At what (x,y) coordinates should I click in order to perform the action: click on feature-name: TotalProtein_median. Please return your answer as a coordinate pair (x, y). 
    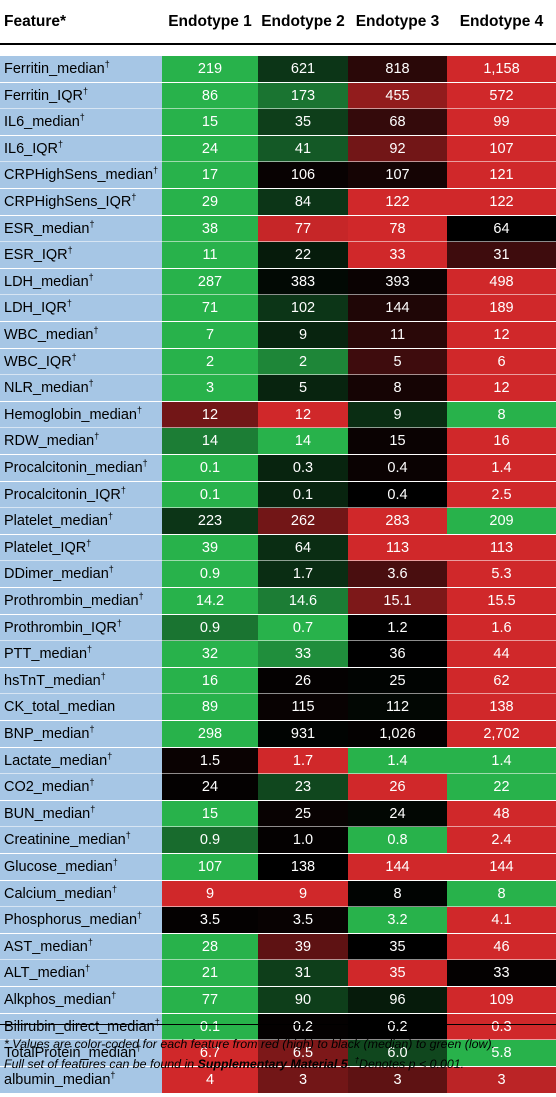
    Looking at the image, I should click on (70, 1053).